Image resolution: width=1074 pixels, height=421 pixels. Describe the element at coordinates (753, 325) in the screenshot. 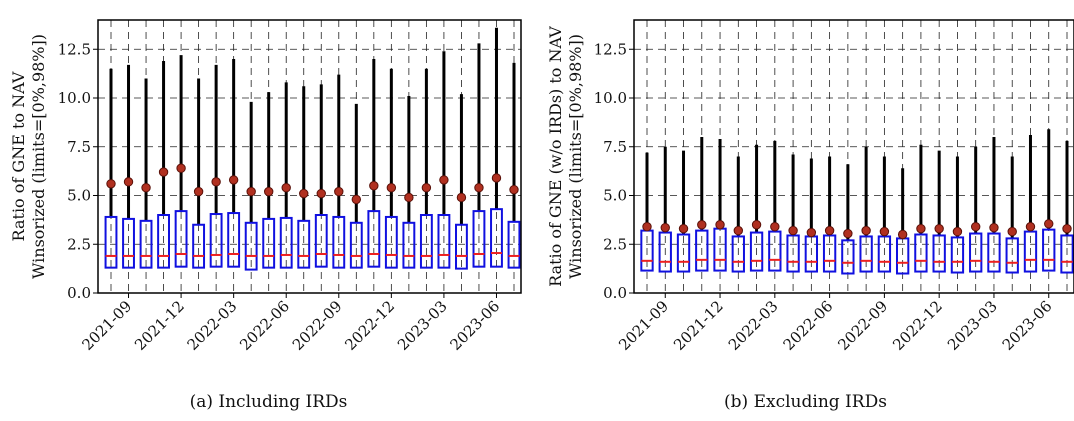

I see `b-xtick-label: 2022-03` at that location.